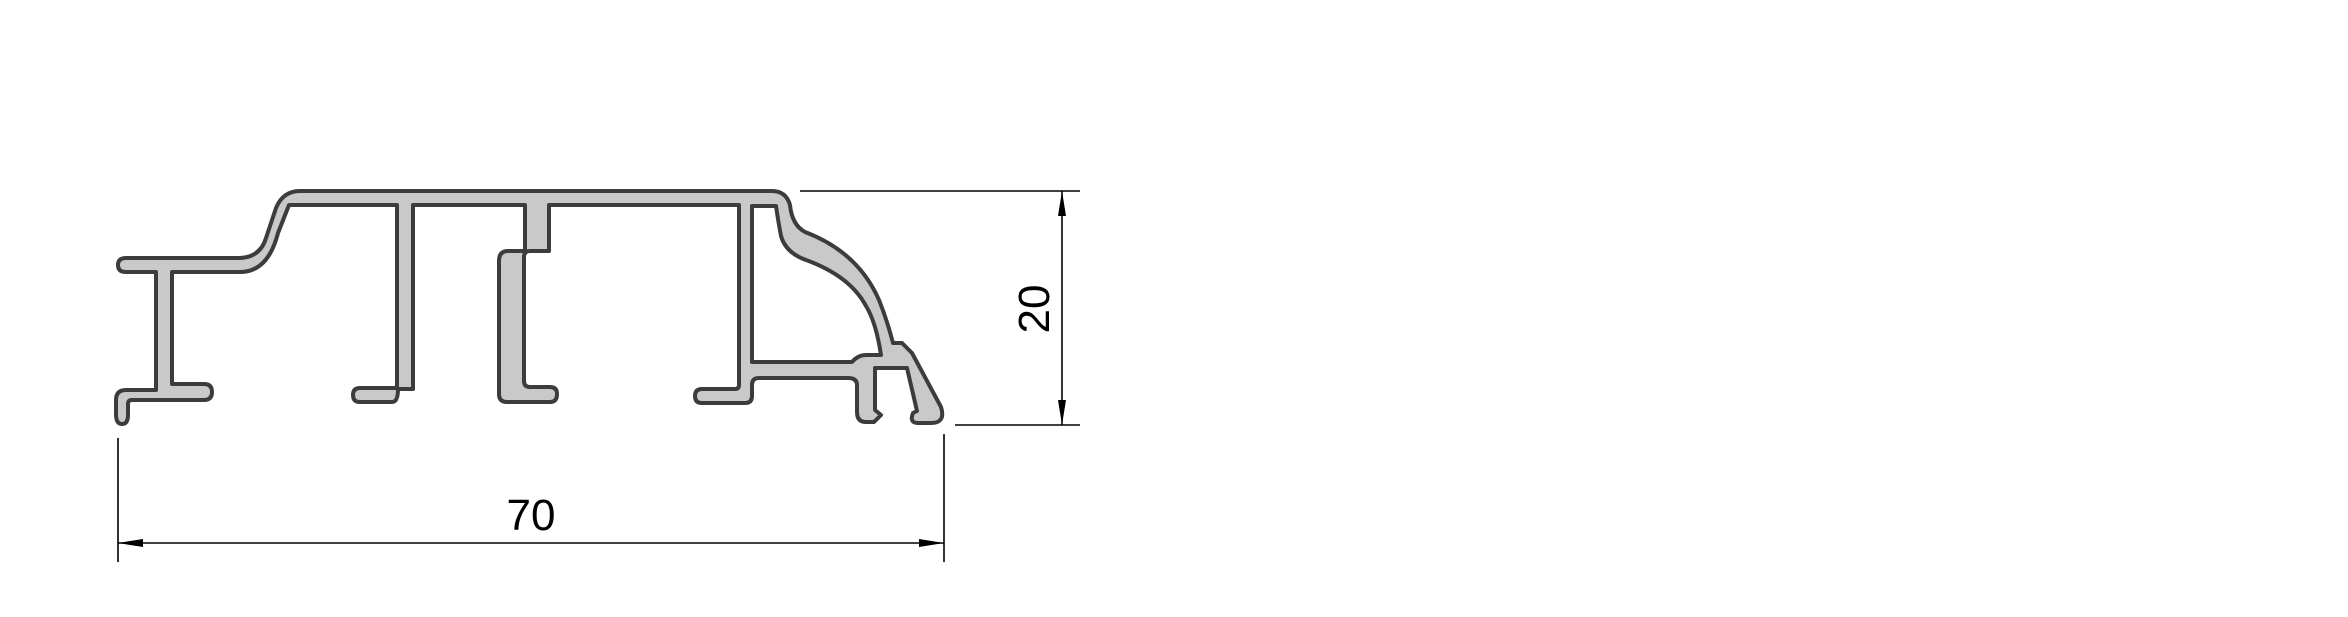 The width and height of the screenshot is (2348, 617). Describe the element at coordinates (529, 307) in the screenshot. I see `profile-section` at that location.